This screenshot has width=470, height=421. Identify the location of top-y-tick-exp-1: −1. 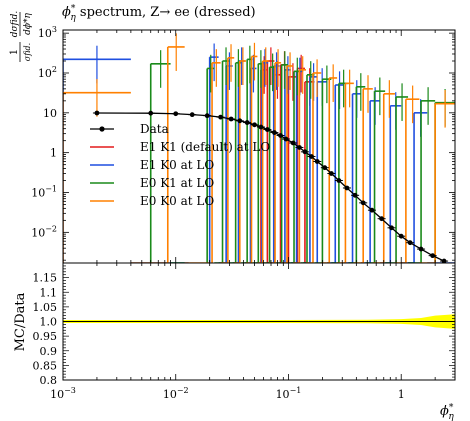
(51, 189).